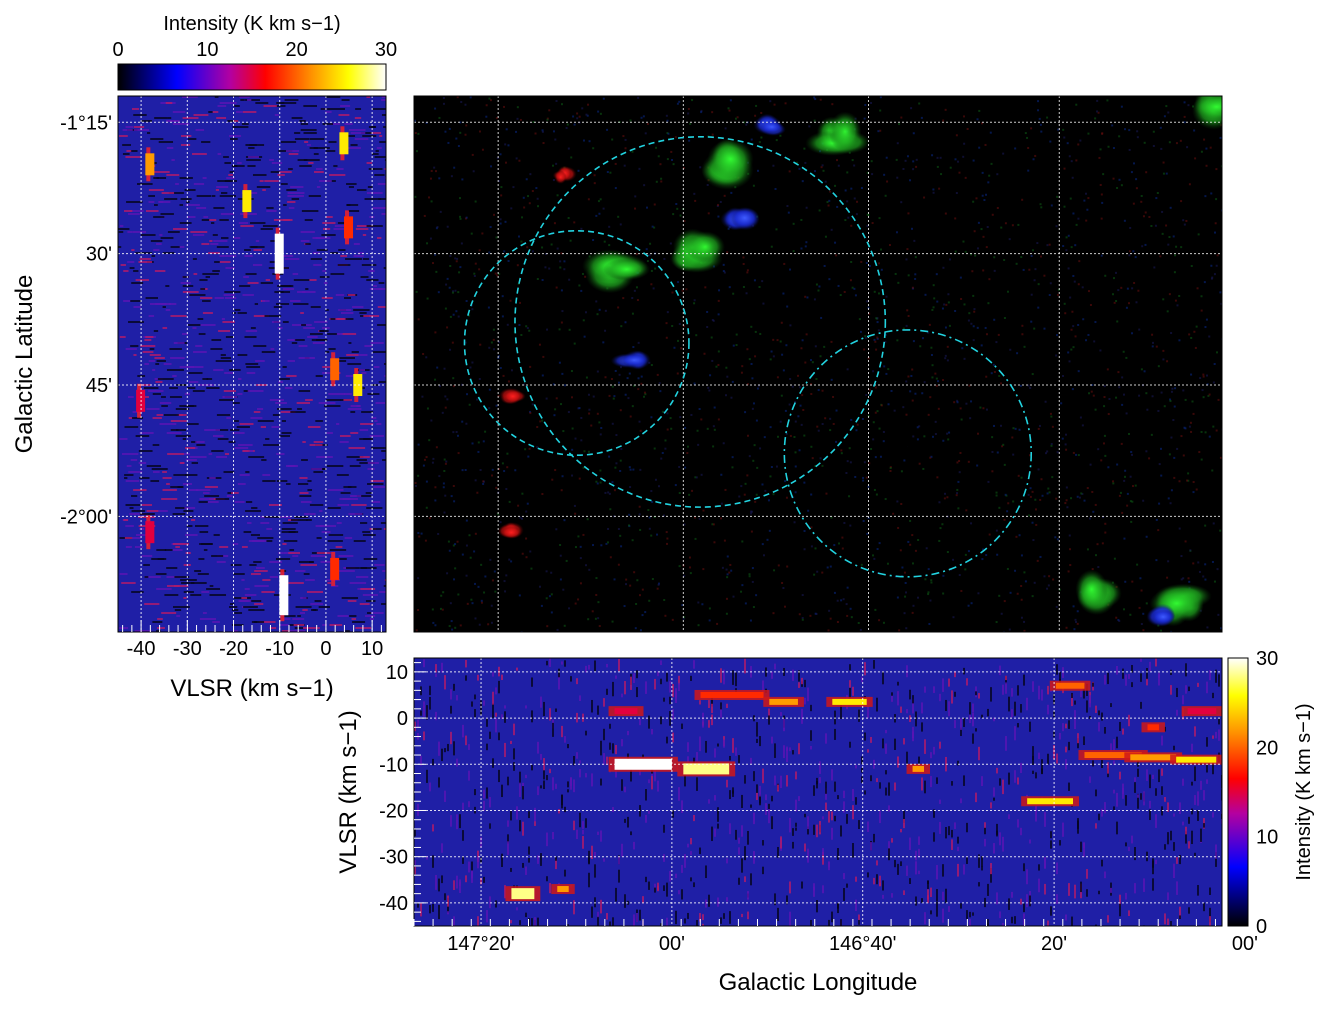 This screenshot has height=1013, width=1328. Describe the element at coordinates (1163, 617) in the screenshot. I see `map-clump-blue` at that location.